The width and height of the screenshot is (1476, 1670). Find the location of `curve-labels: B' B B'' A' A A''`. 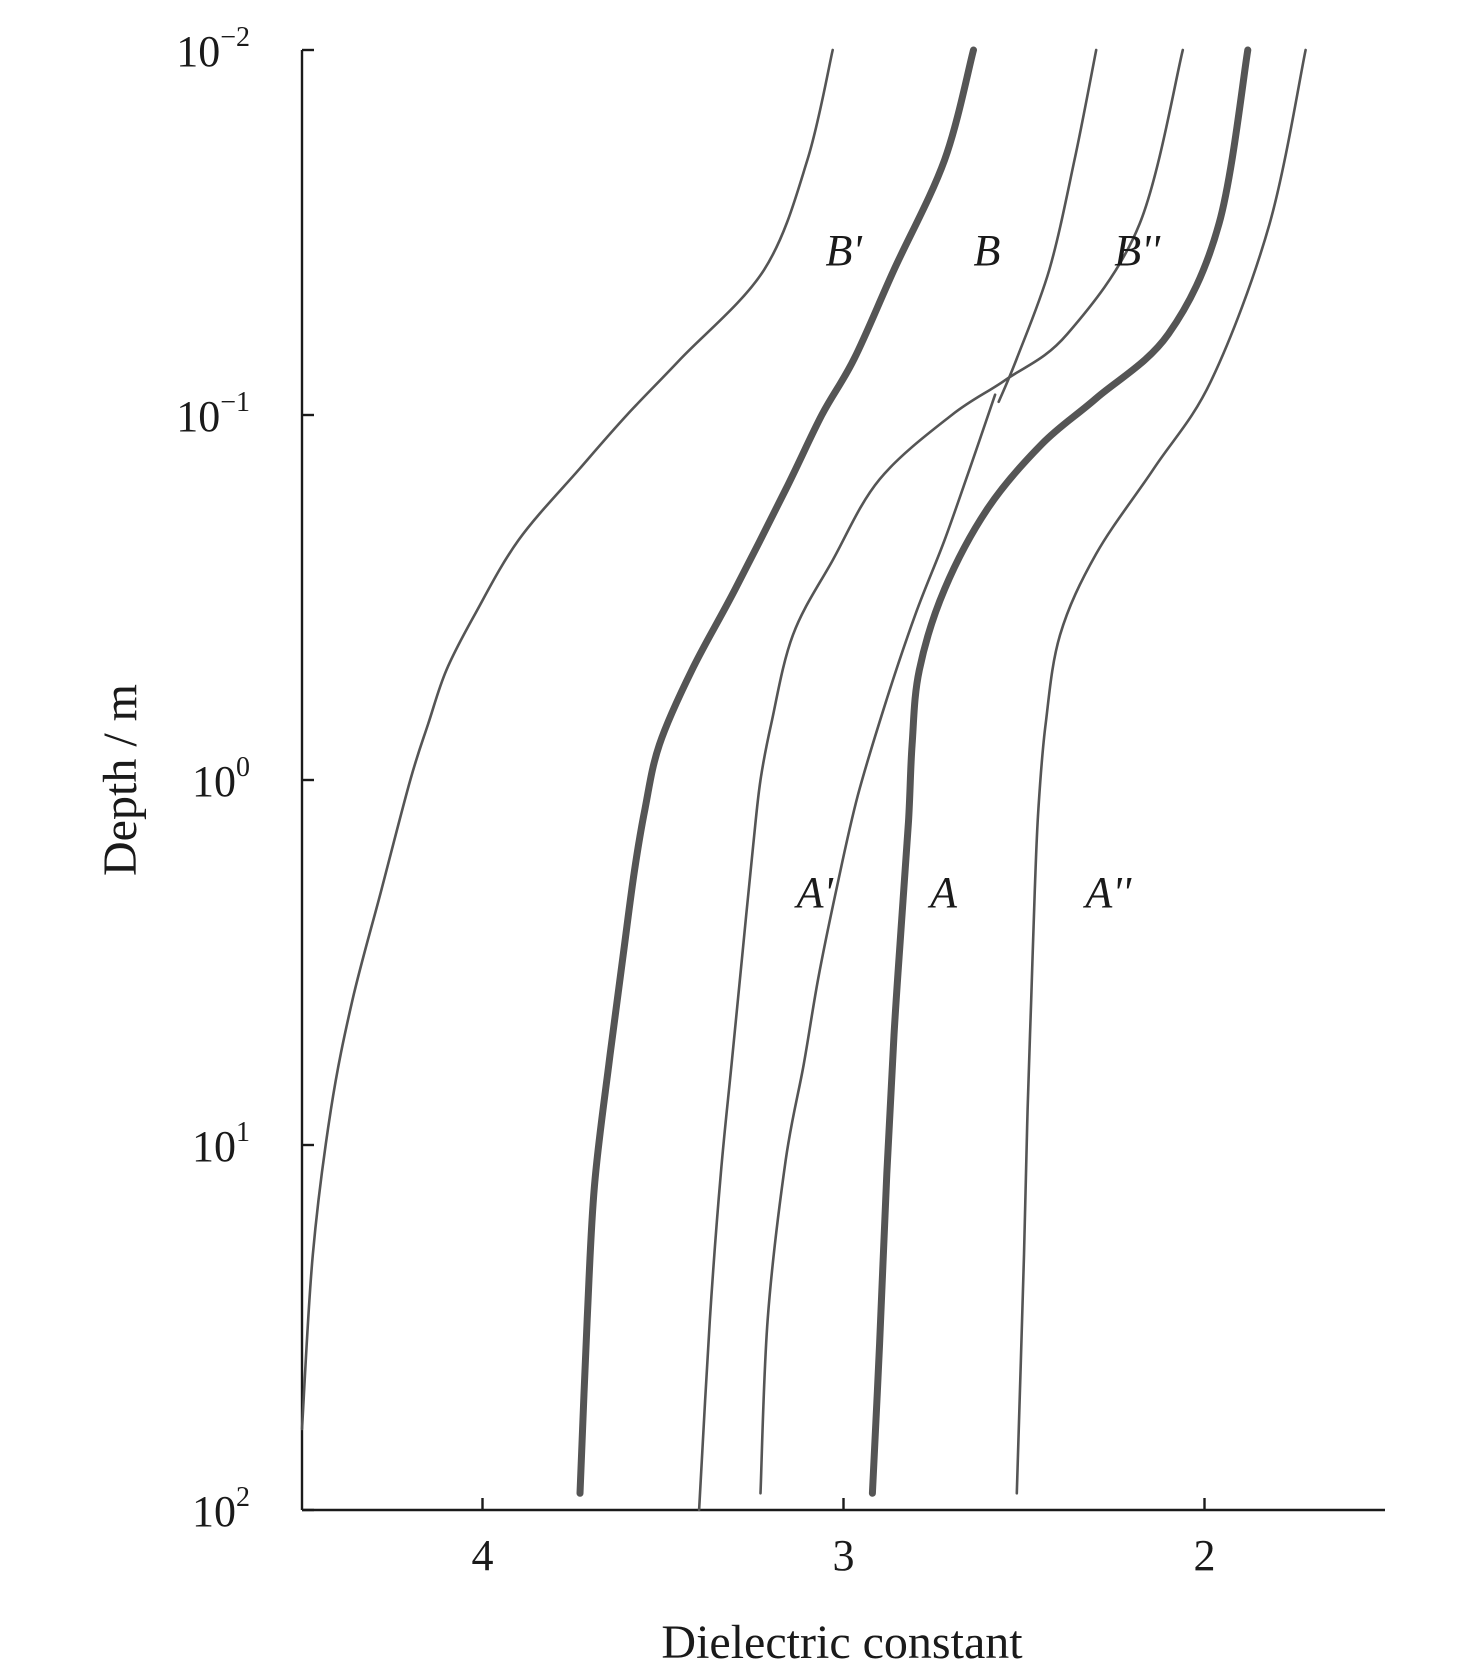

curve-labels: B' B B'' A' A A'' is located at coordinates (978, 571).